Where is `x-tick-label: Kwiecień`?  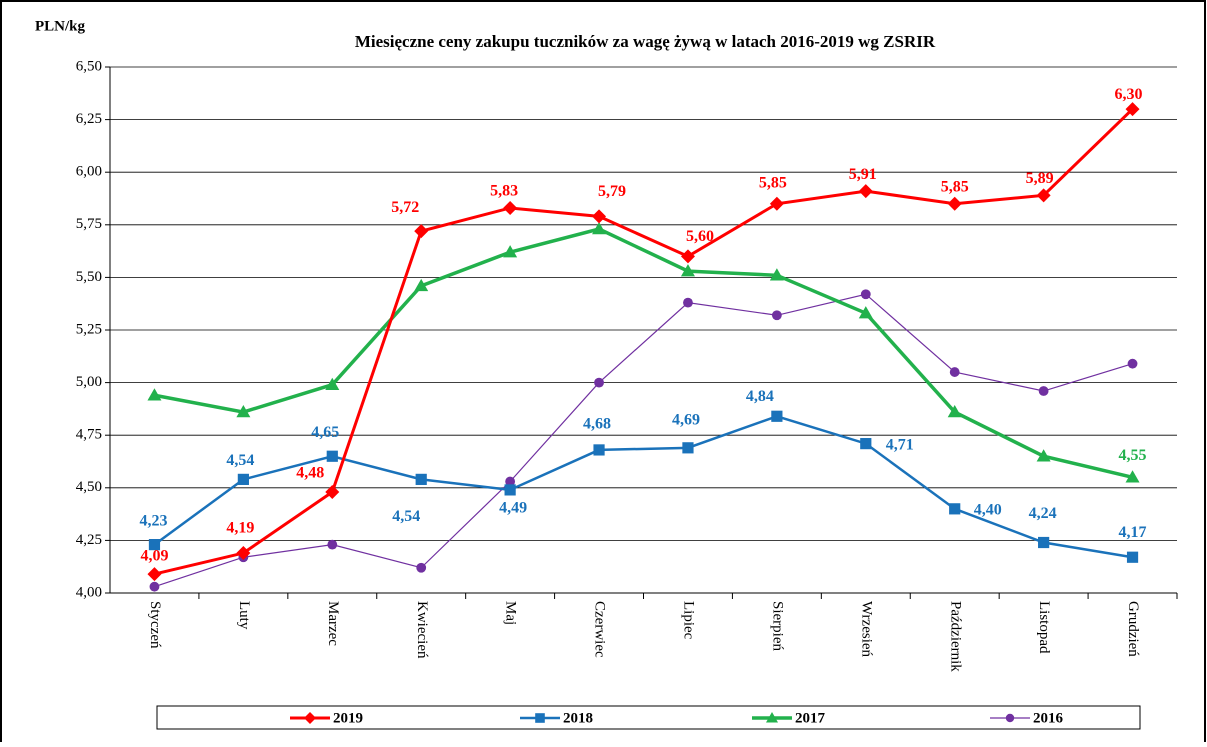 x-tick-label: Kwiecień is located at coordinates (422, 630).